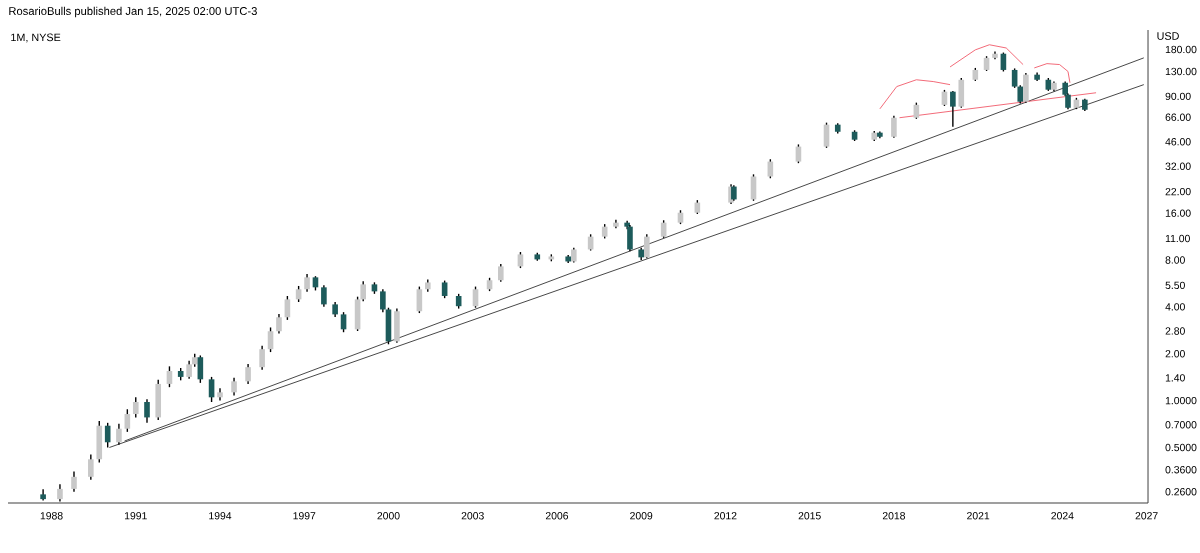  I want to click on x-tick-label: 2006, so click(557, 516).